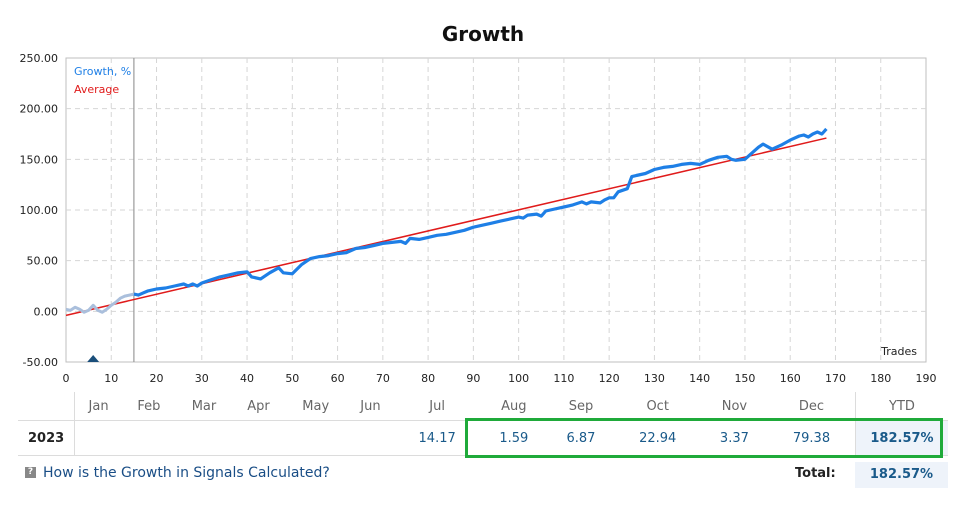 The height and width of the screenshot is (510, 960). Describe the element at coordinates (383, 378) in the screenshot. I see `x-tick-label: 70` at that location.